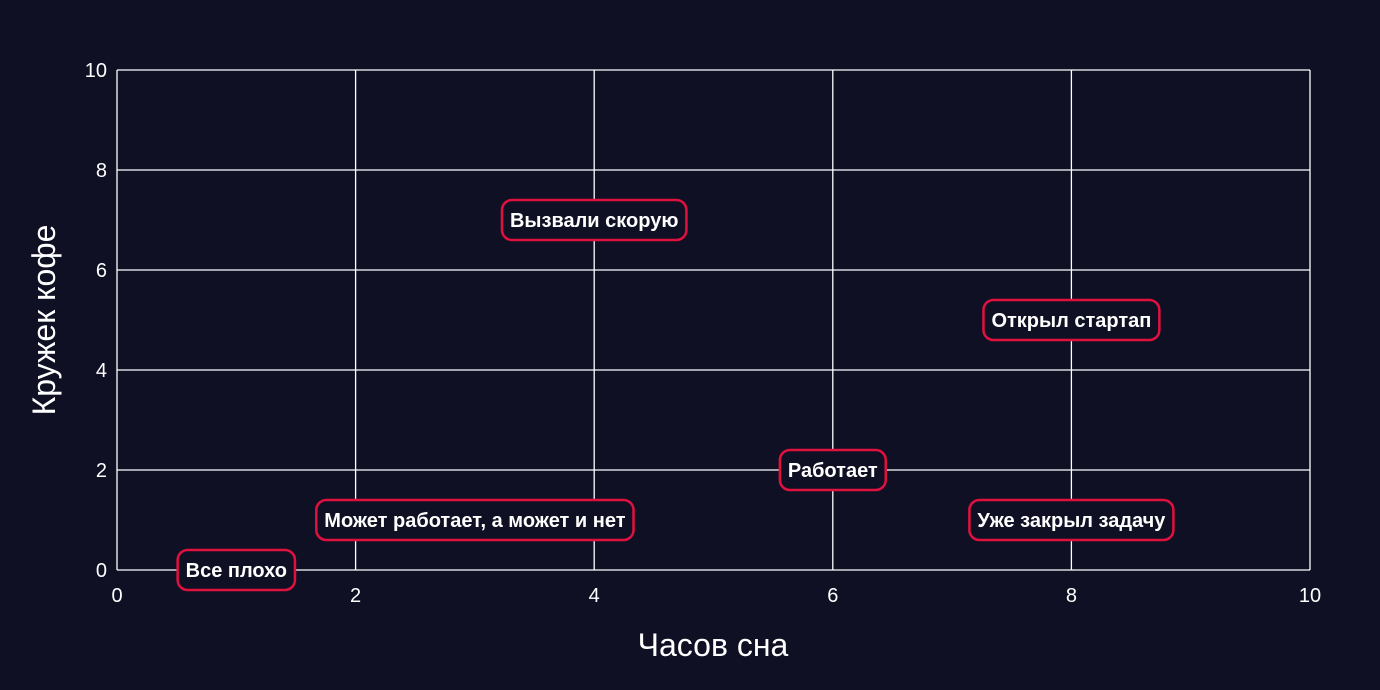  I want to click on point-label: Вызвали скорую, so click(594, 220).